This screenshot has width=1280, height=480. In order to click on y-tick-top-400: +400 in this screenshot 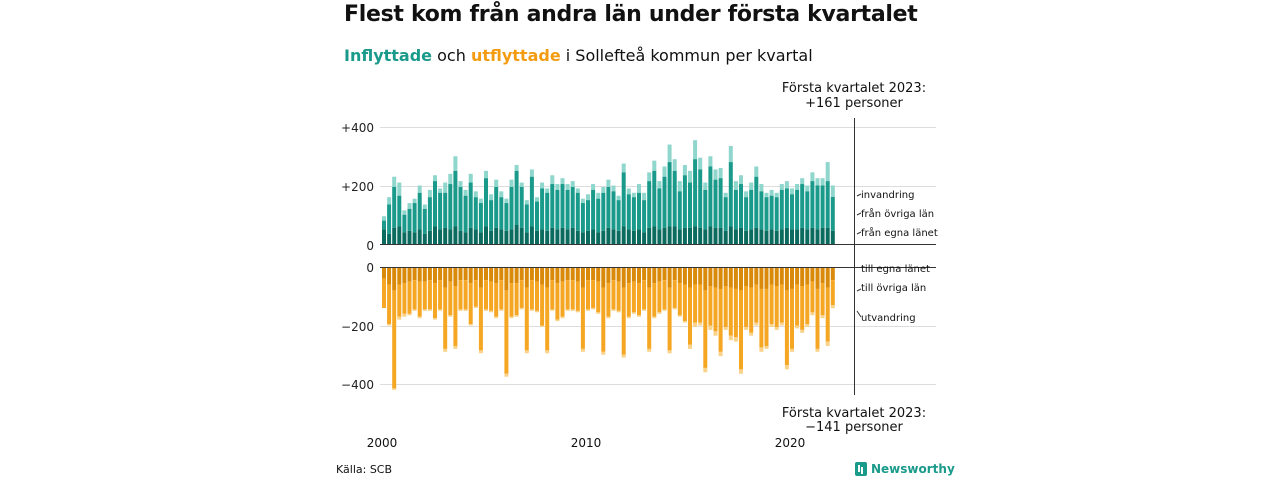, I will do `click(357, 128)`.